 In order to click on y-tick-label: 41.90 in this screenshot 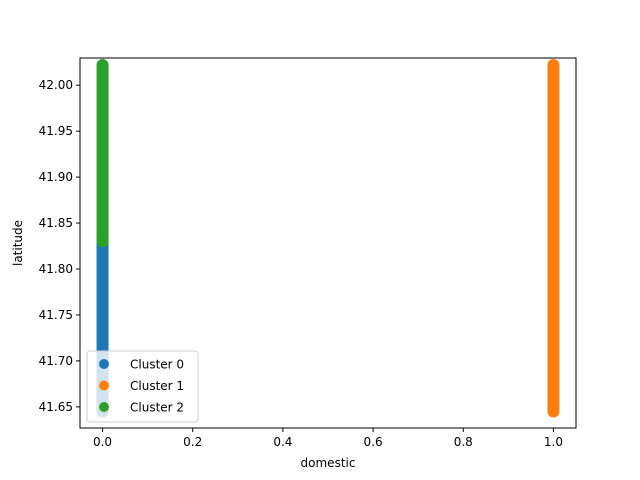, I will do `click(56, 177)`.